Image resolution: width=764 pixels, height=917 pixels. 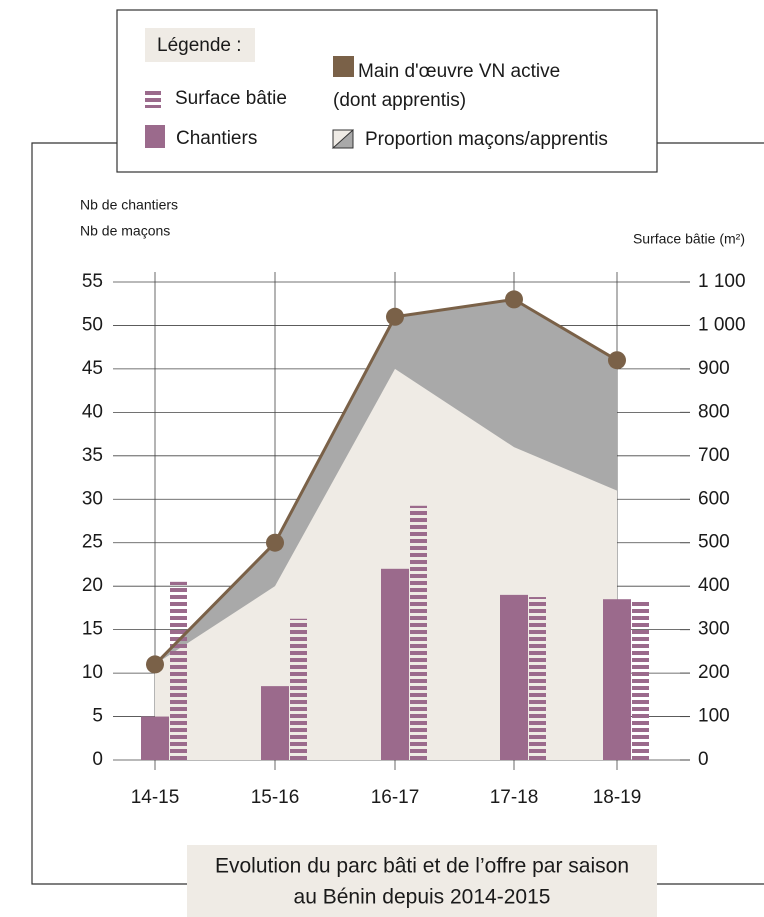 I want to click on x-tick-label: 18-19, so click(x=617, y=797).